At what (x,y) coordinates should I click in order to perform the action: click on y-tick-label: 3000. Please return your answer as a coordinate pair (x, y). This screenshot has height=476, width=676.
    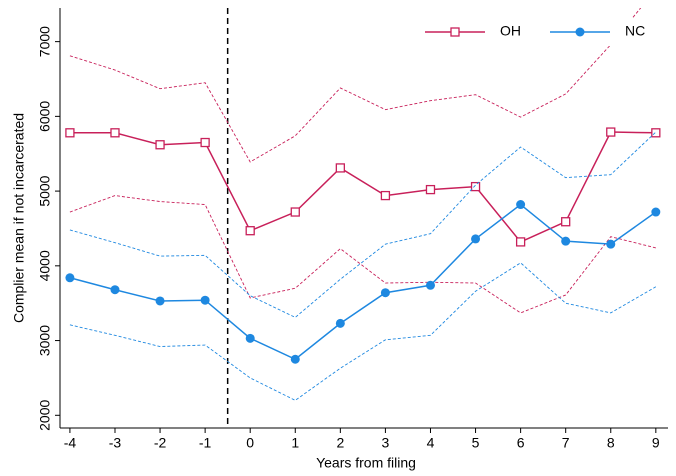
    Looking at the image, I should click on (45, 340).